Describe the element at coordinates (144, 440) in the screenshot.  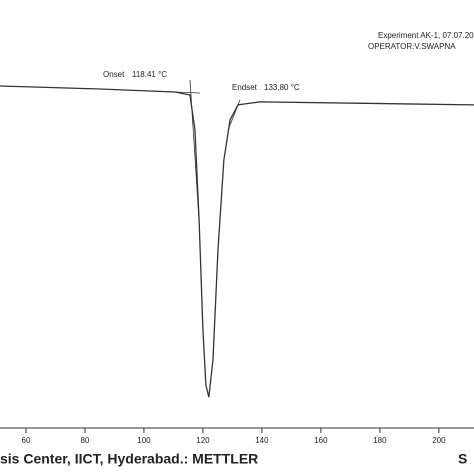
I see `x-tick-label: 100` at that location.